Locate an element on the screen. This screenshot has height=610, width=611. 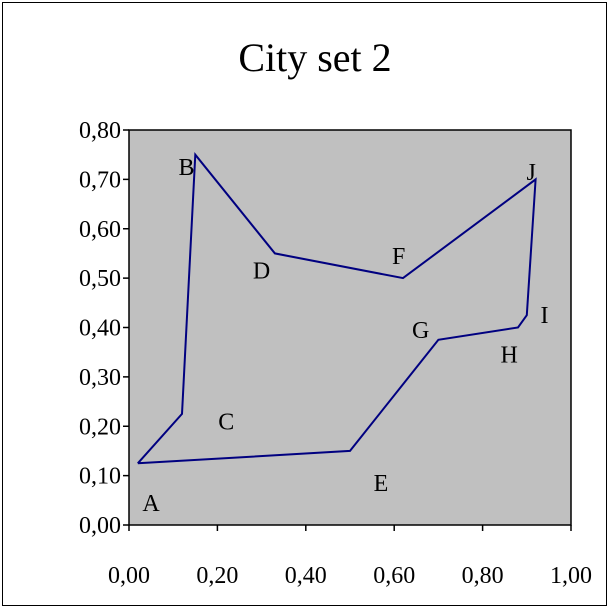
x-tick-label: 0,20 is located at coordinates (217, 576).